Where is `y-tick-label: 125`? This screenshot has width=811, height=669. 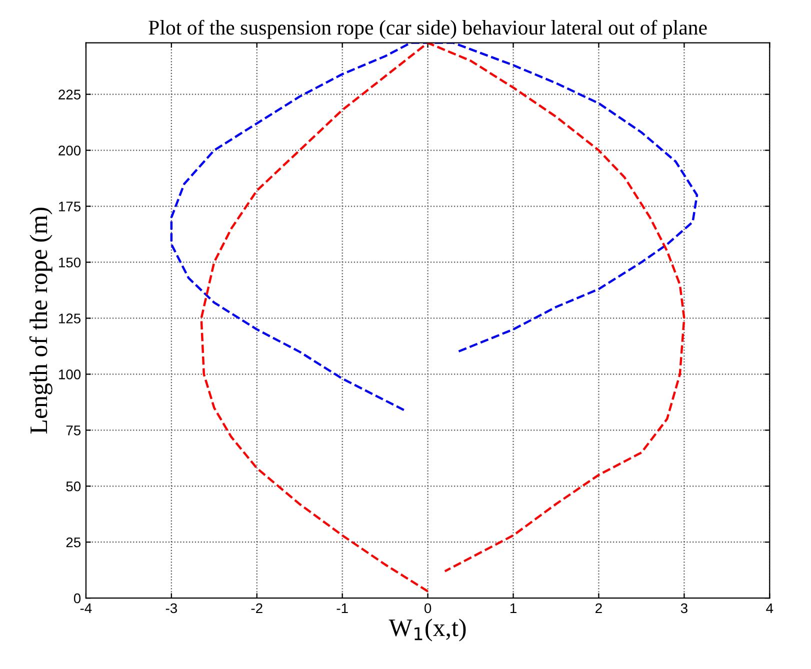
y-tick-label: 125 is located at coordinates (69, 319).